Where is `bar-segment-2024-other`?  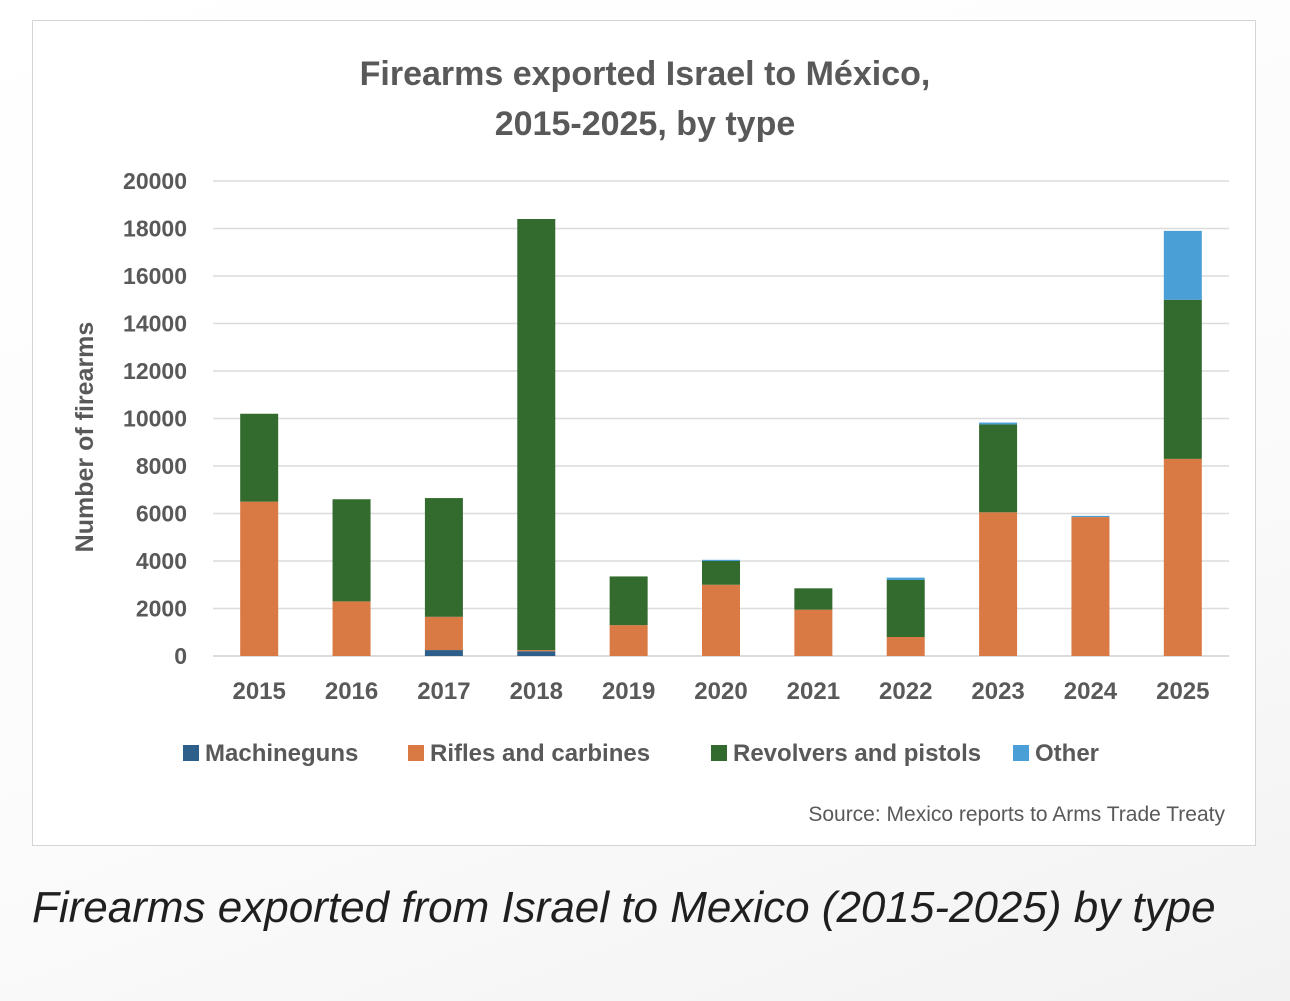 bar-segment-2024-other is located at coordinates (1090, 516).